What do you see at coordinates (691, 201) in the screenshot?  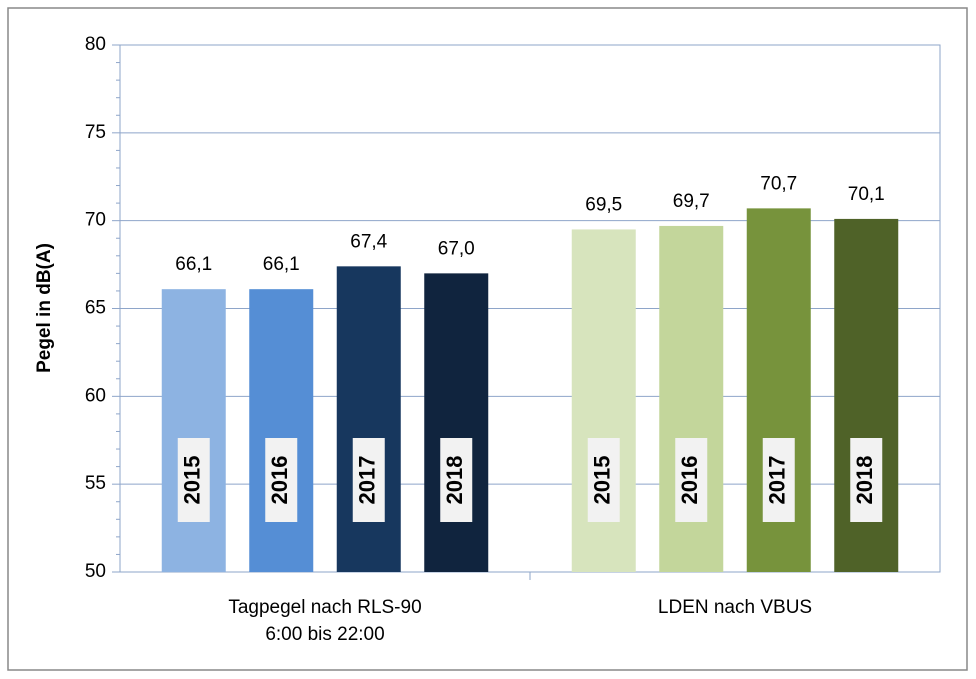 I see `data-label: 69,7` at bounding box center [691, 201].